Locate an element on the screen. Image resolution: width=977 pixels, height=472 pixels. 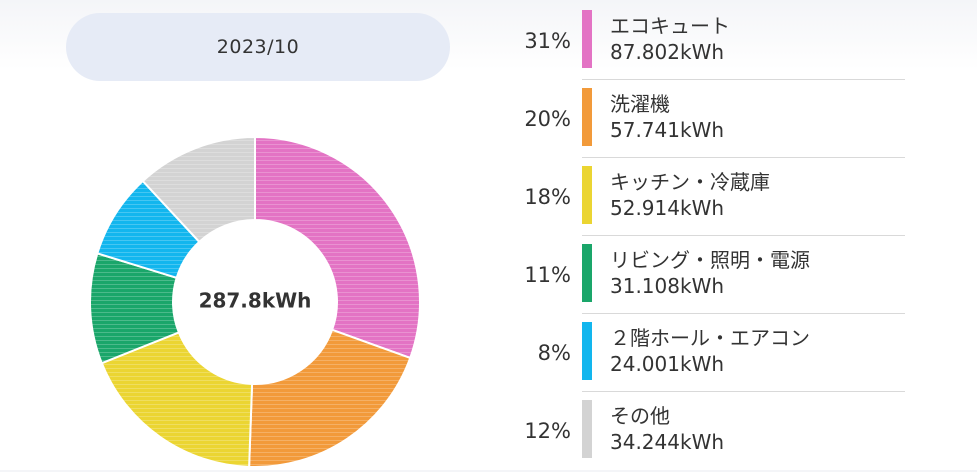
legend-percent: 12% is located at coordinates (547, 431).